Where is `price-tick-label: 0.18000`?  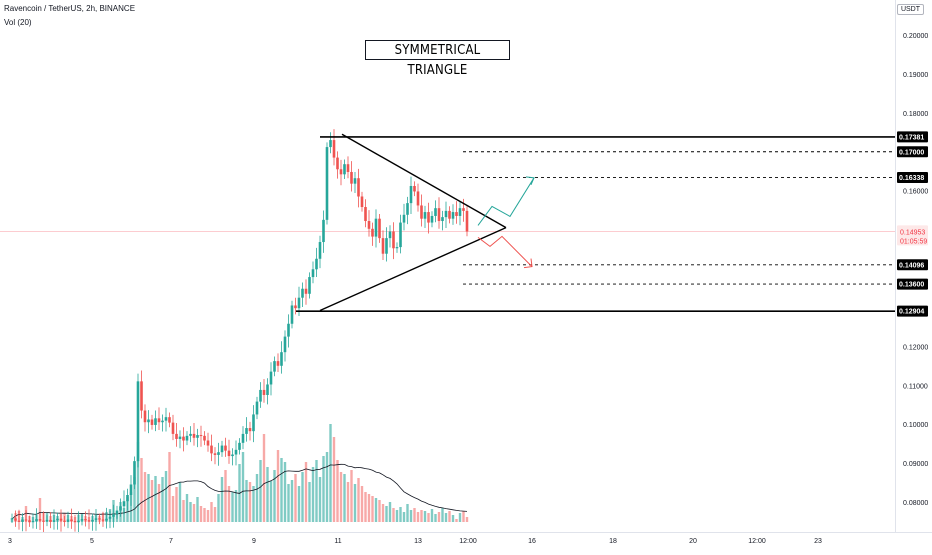 price-tick-label: 0.18000 is located at coordinates (915, 114).